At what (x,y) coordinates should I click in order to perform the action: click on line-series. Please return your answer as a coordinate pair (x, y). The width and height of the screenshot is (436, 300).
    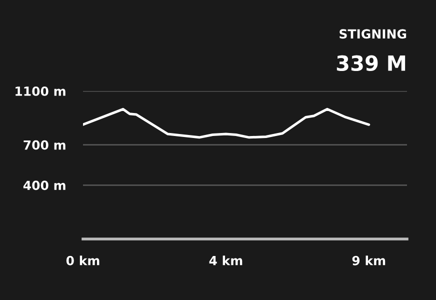
    Looking at the image, I should click on (226, 123).